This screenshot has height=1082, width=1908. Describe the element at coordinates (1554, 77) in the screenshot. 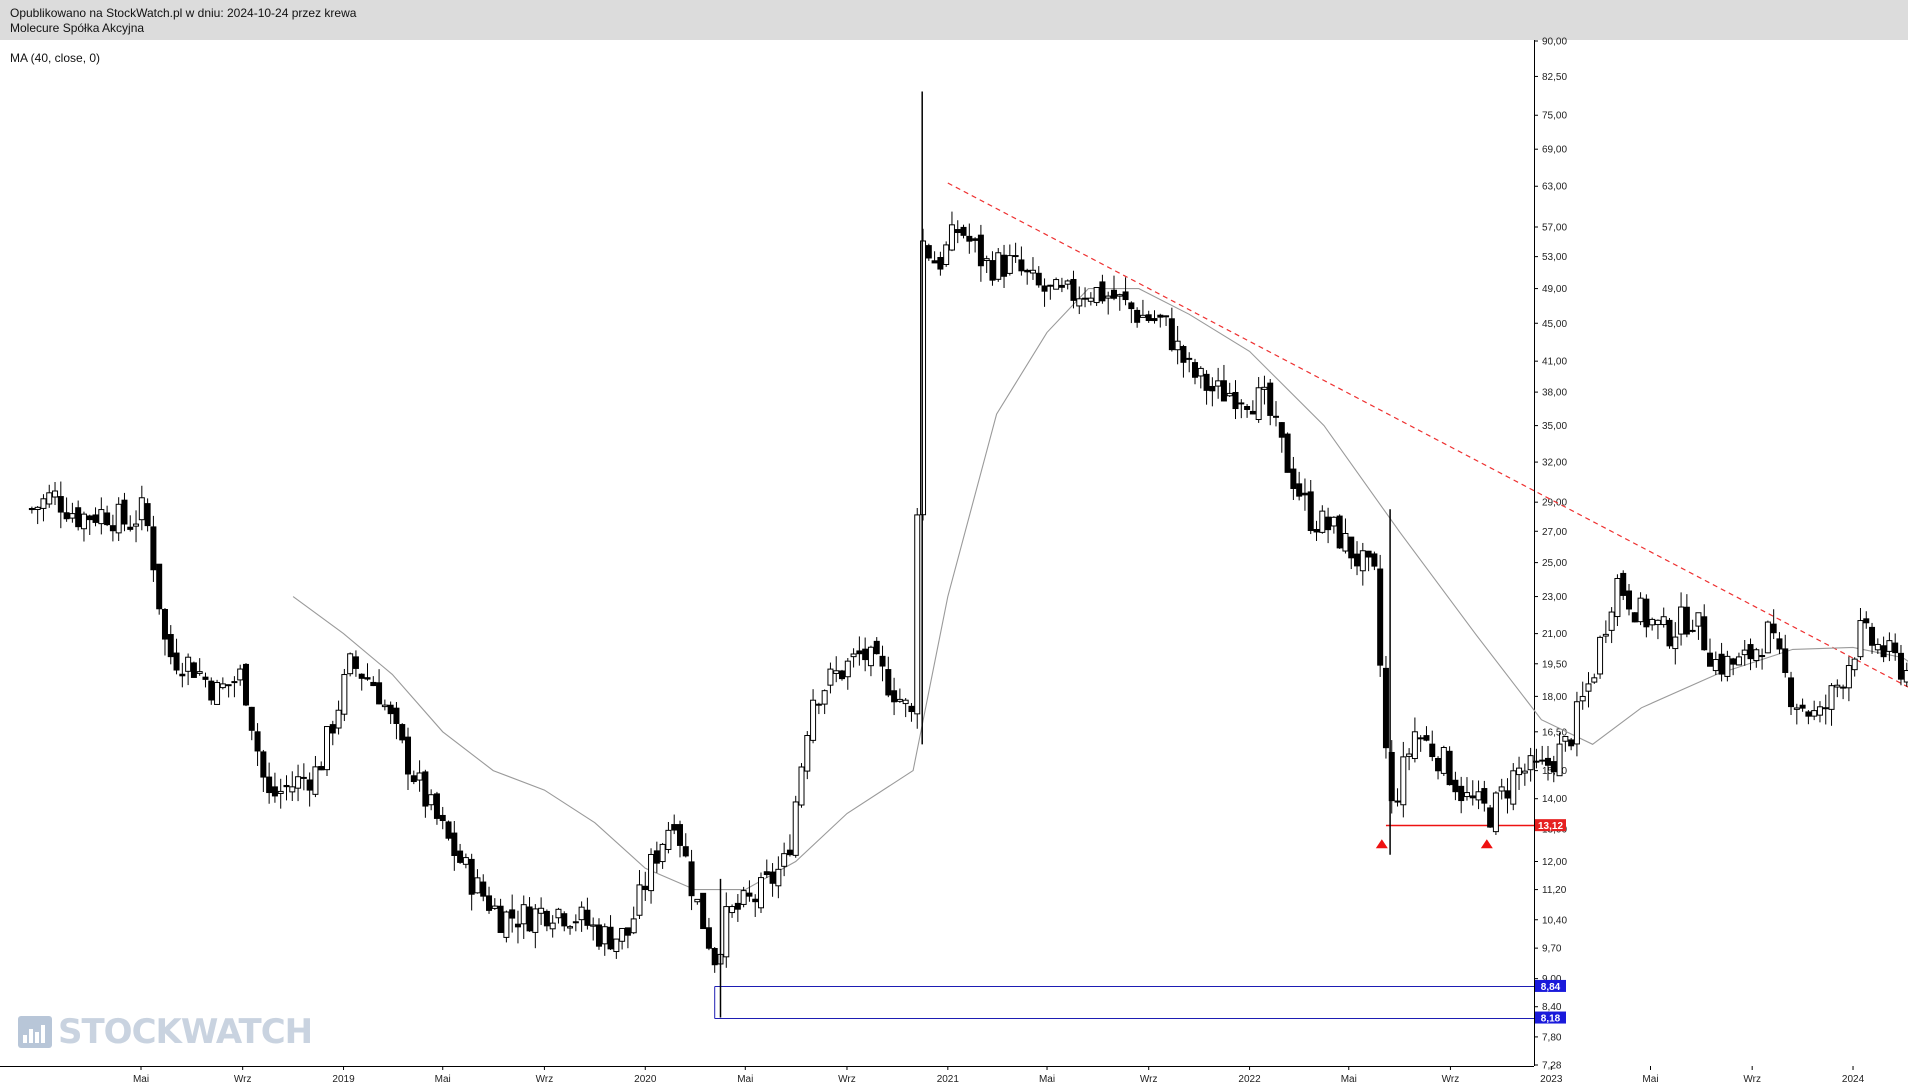

I see `y-tick-label: 82,50` at that location.